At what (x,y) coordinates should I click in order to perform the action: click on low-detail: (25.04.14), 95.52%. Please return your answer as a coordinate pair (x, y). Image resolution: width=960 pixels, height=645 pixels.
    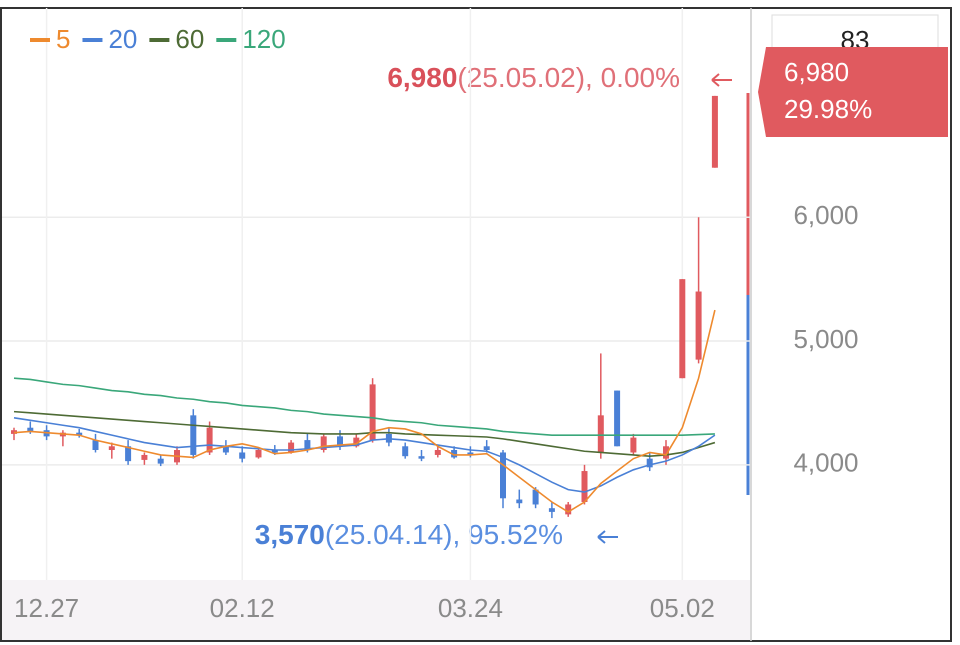
    Looking at the image, I should click on (444, 534).